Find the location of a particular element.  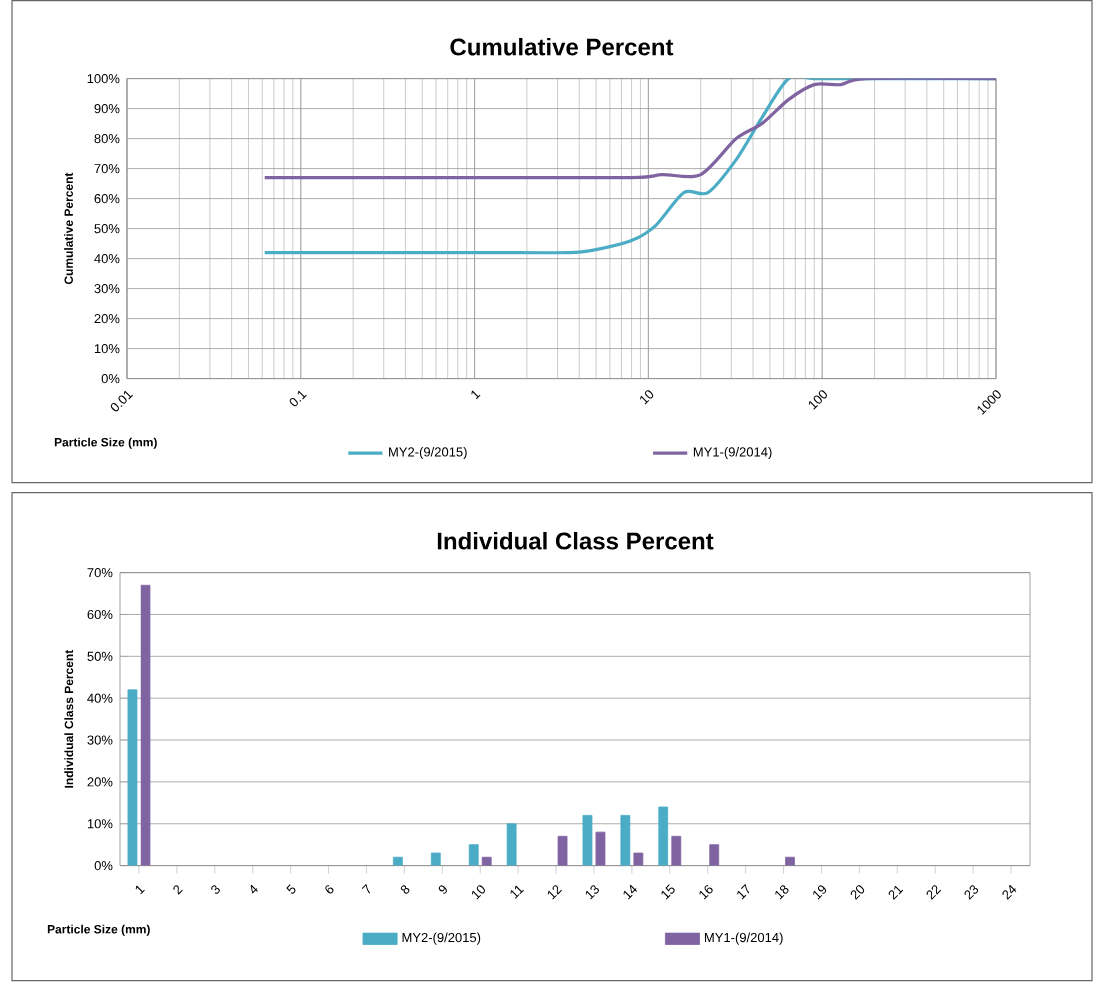

x-tick-label: 7 is located at coordinates (366, 889).